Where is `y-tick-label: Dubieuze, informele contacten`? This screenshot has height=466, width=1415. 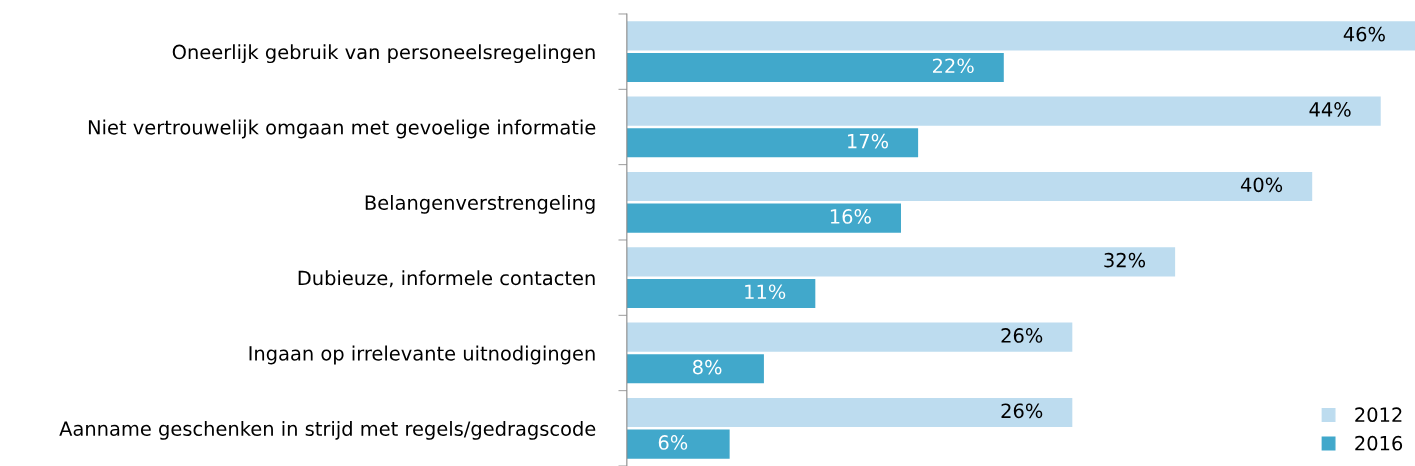
y-tick-label: Dubieuze, informele contacten is located at coordinates (446, 279).